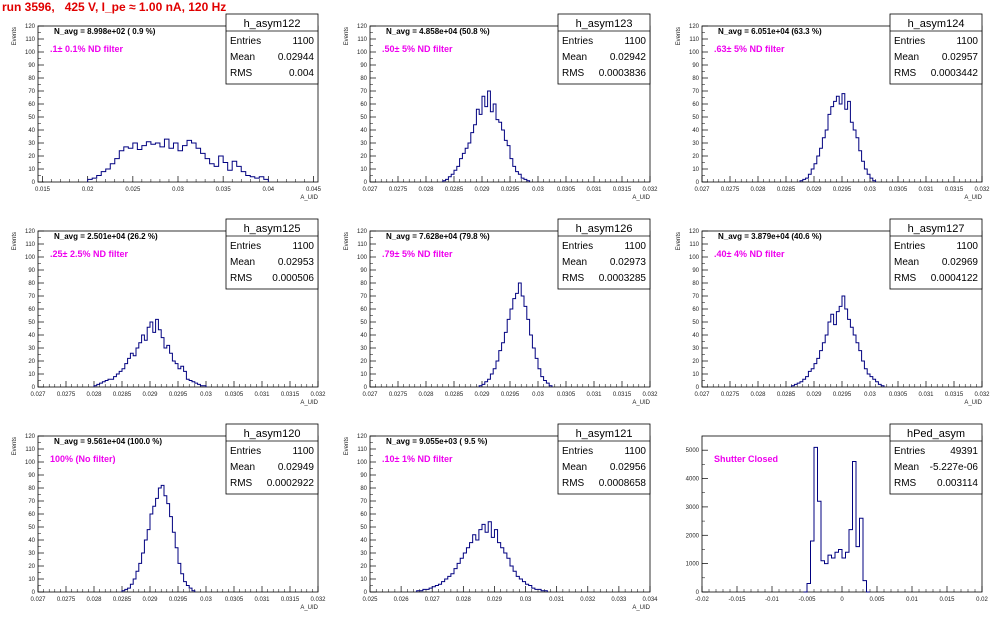 The width and height of the screenshot is (996, 625). What do you see at coordinates (749, 254) in the screenshot?
I see `filter-label: .40± 4% ND filter` at bounding box center [749, 254].